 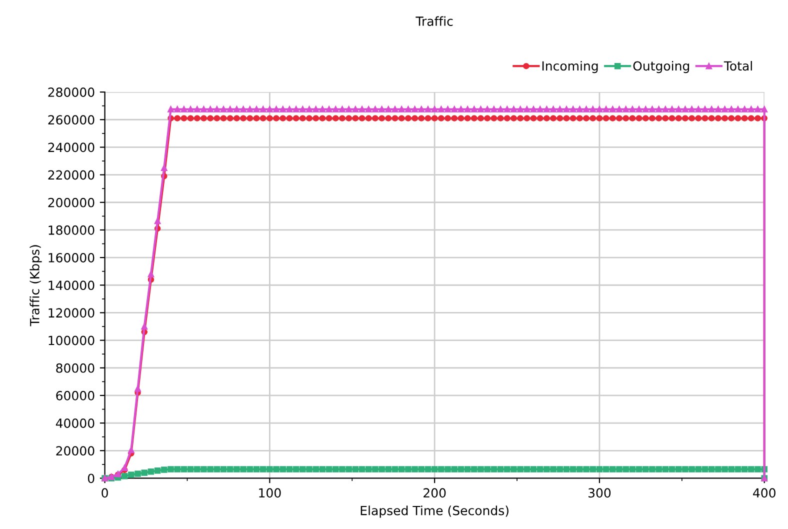 What do you see at coordinates (71, 257) in the screenshot?
I see `y-tick-label: 160000` at bounding box center [71, 257].